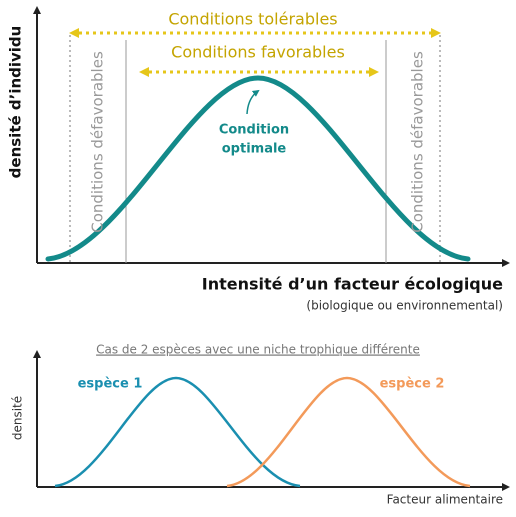 The image size is (516, 517). What do you see at coordinates (445, 500) in the screenshot?
I see `x-axis-label: Facteur alimentaire` at bounding box center [445, 500].